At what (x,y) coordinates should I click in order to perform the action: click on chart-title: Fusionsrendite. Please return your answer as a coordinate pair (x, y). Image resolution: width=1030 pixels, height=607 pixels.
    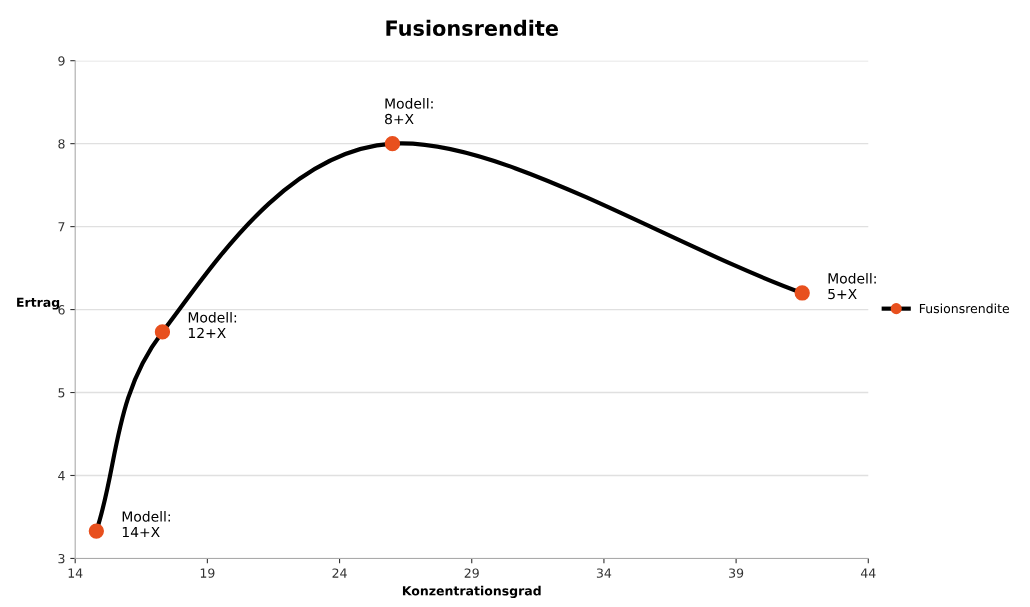
    Looking at the image, I should click on (472, 27).